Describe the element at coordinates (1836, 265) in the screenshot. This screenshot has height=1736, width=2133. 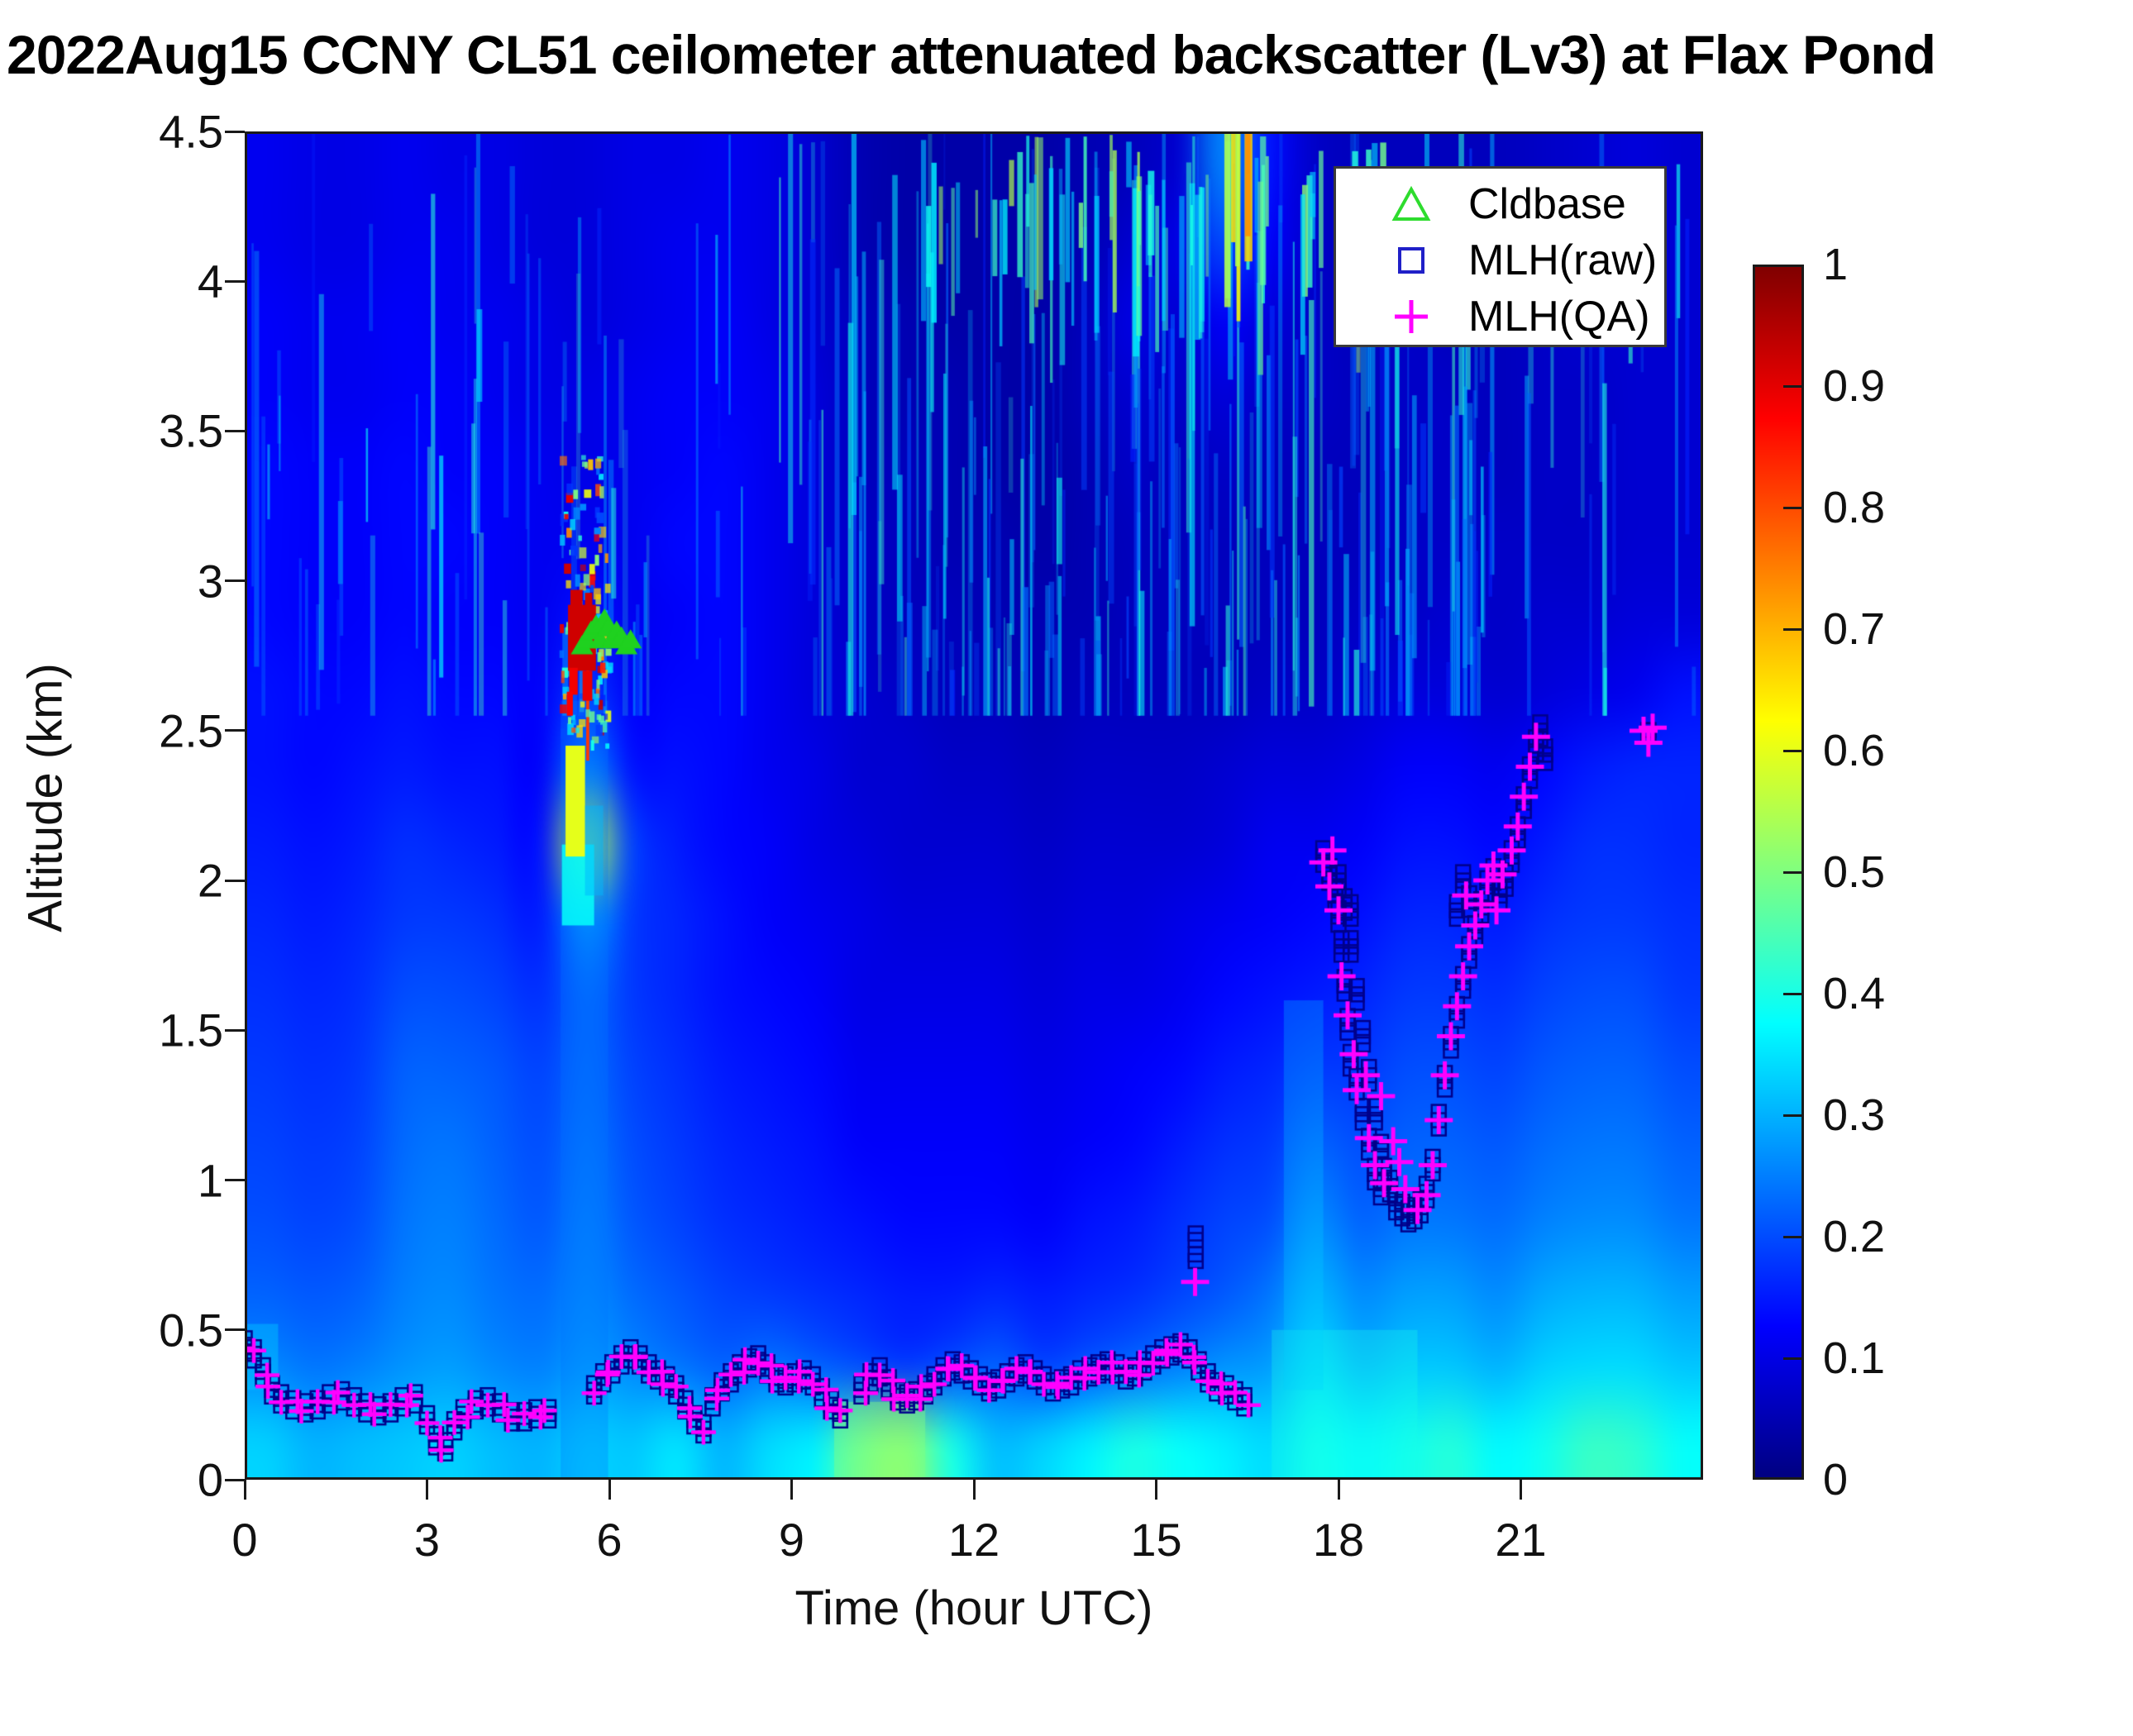
I see `colorbar-tick-label: 1` at that location.